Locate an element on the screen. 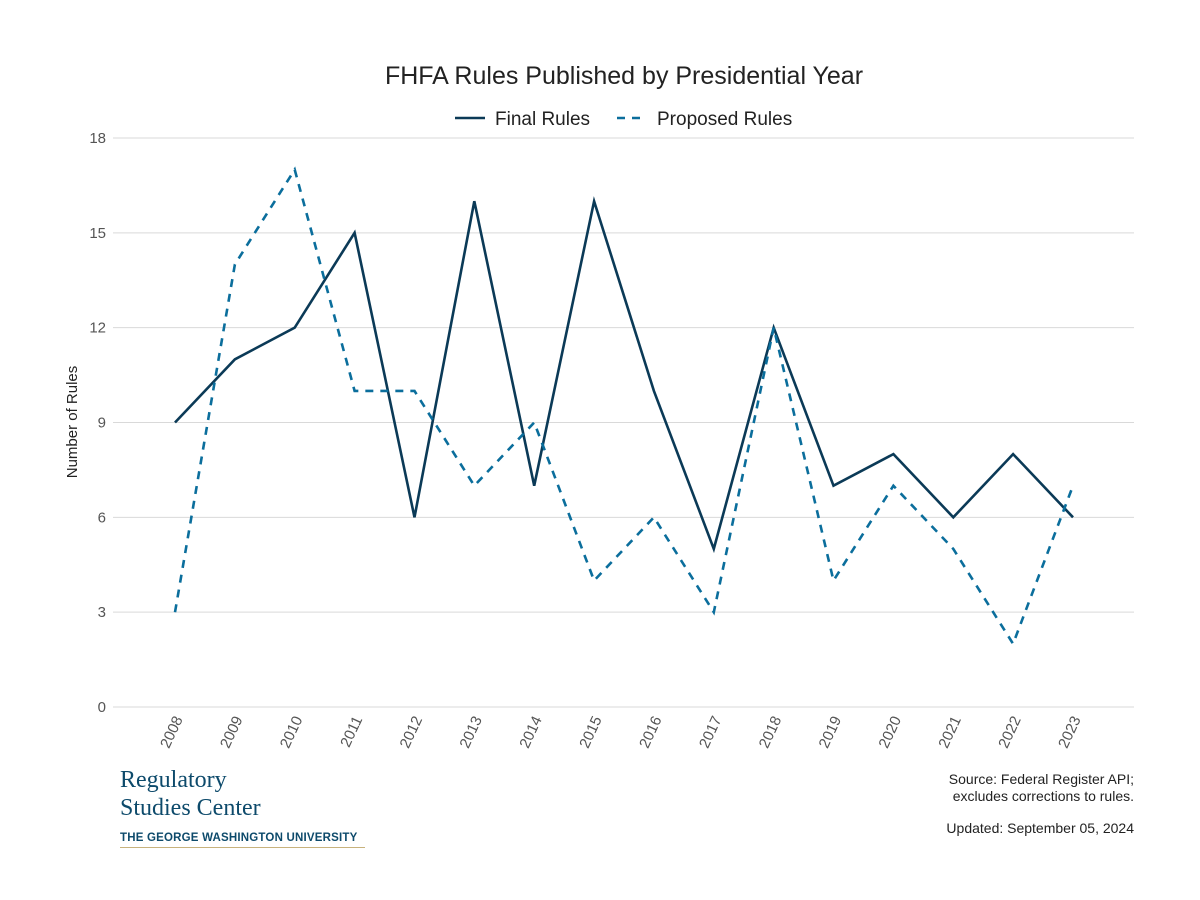 This screenshot has width=1200, height=900. y-axis-label: Number of Rules is located at coordinates (72, 422).